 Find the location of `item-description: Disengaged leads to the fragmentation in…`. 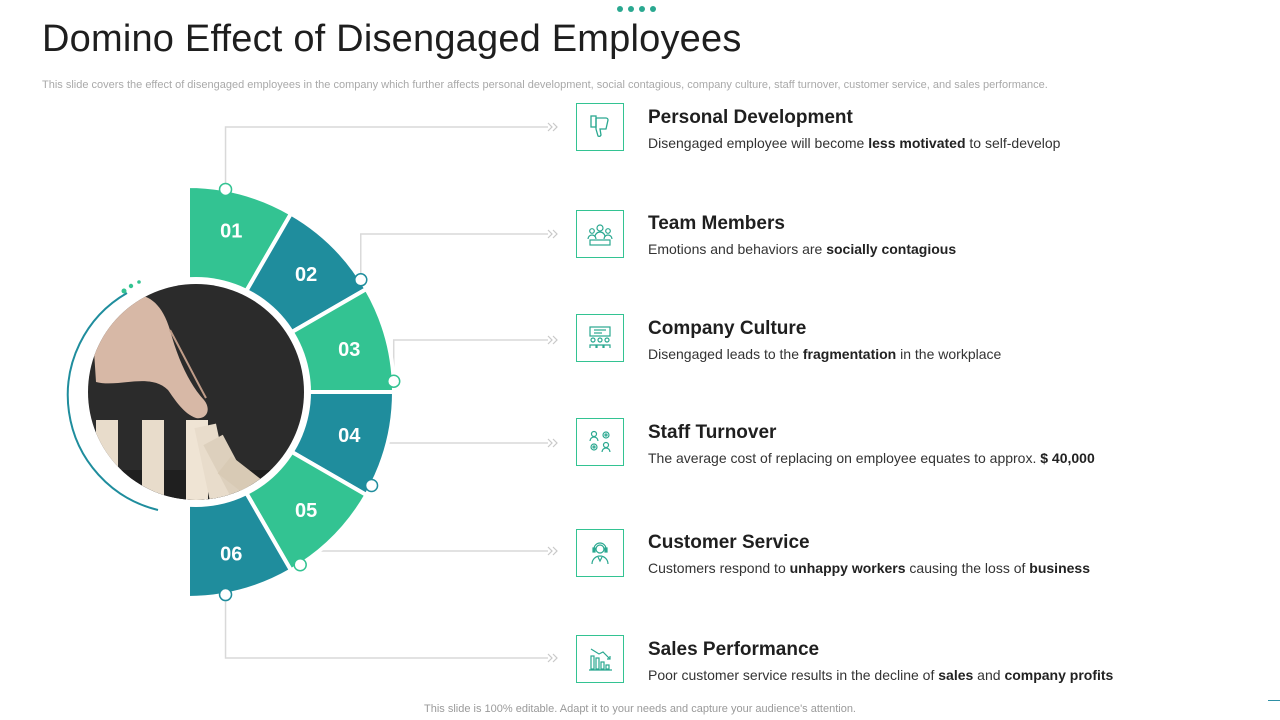

item-description: Disengaged leads to the fragmentation in… is located at coordinates (825, 354).